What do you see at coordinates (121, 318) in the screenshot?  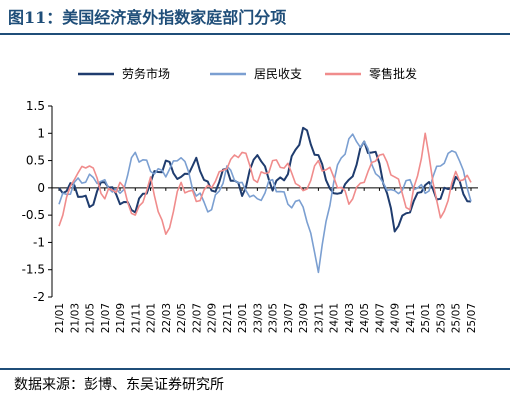 I see `x-tick-label: 21/09` at bounding box center [121, 318].